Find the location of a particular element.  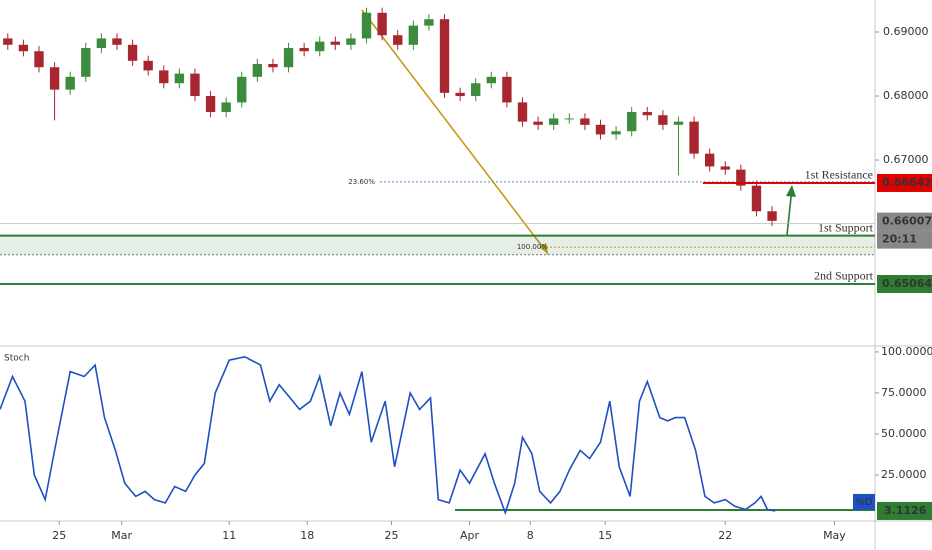

indicator-title: Stoch is located at coordinates (16, 359).